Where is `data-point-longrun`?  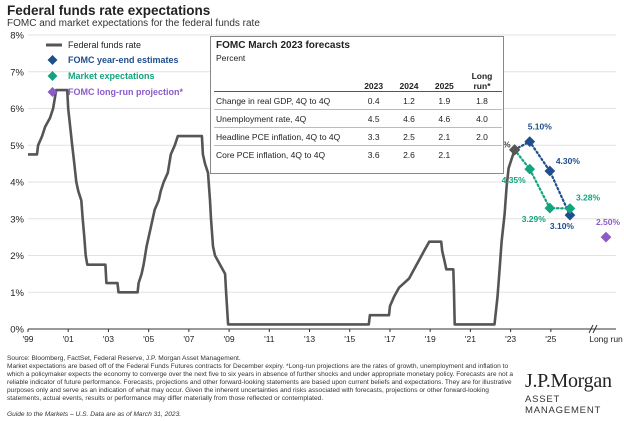 data-point-longrun is located at coordinates (606, 237).